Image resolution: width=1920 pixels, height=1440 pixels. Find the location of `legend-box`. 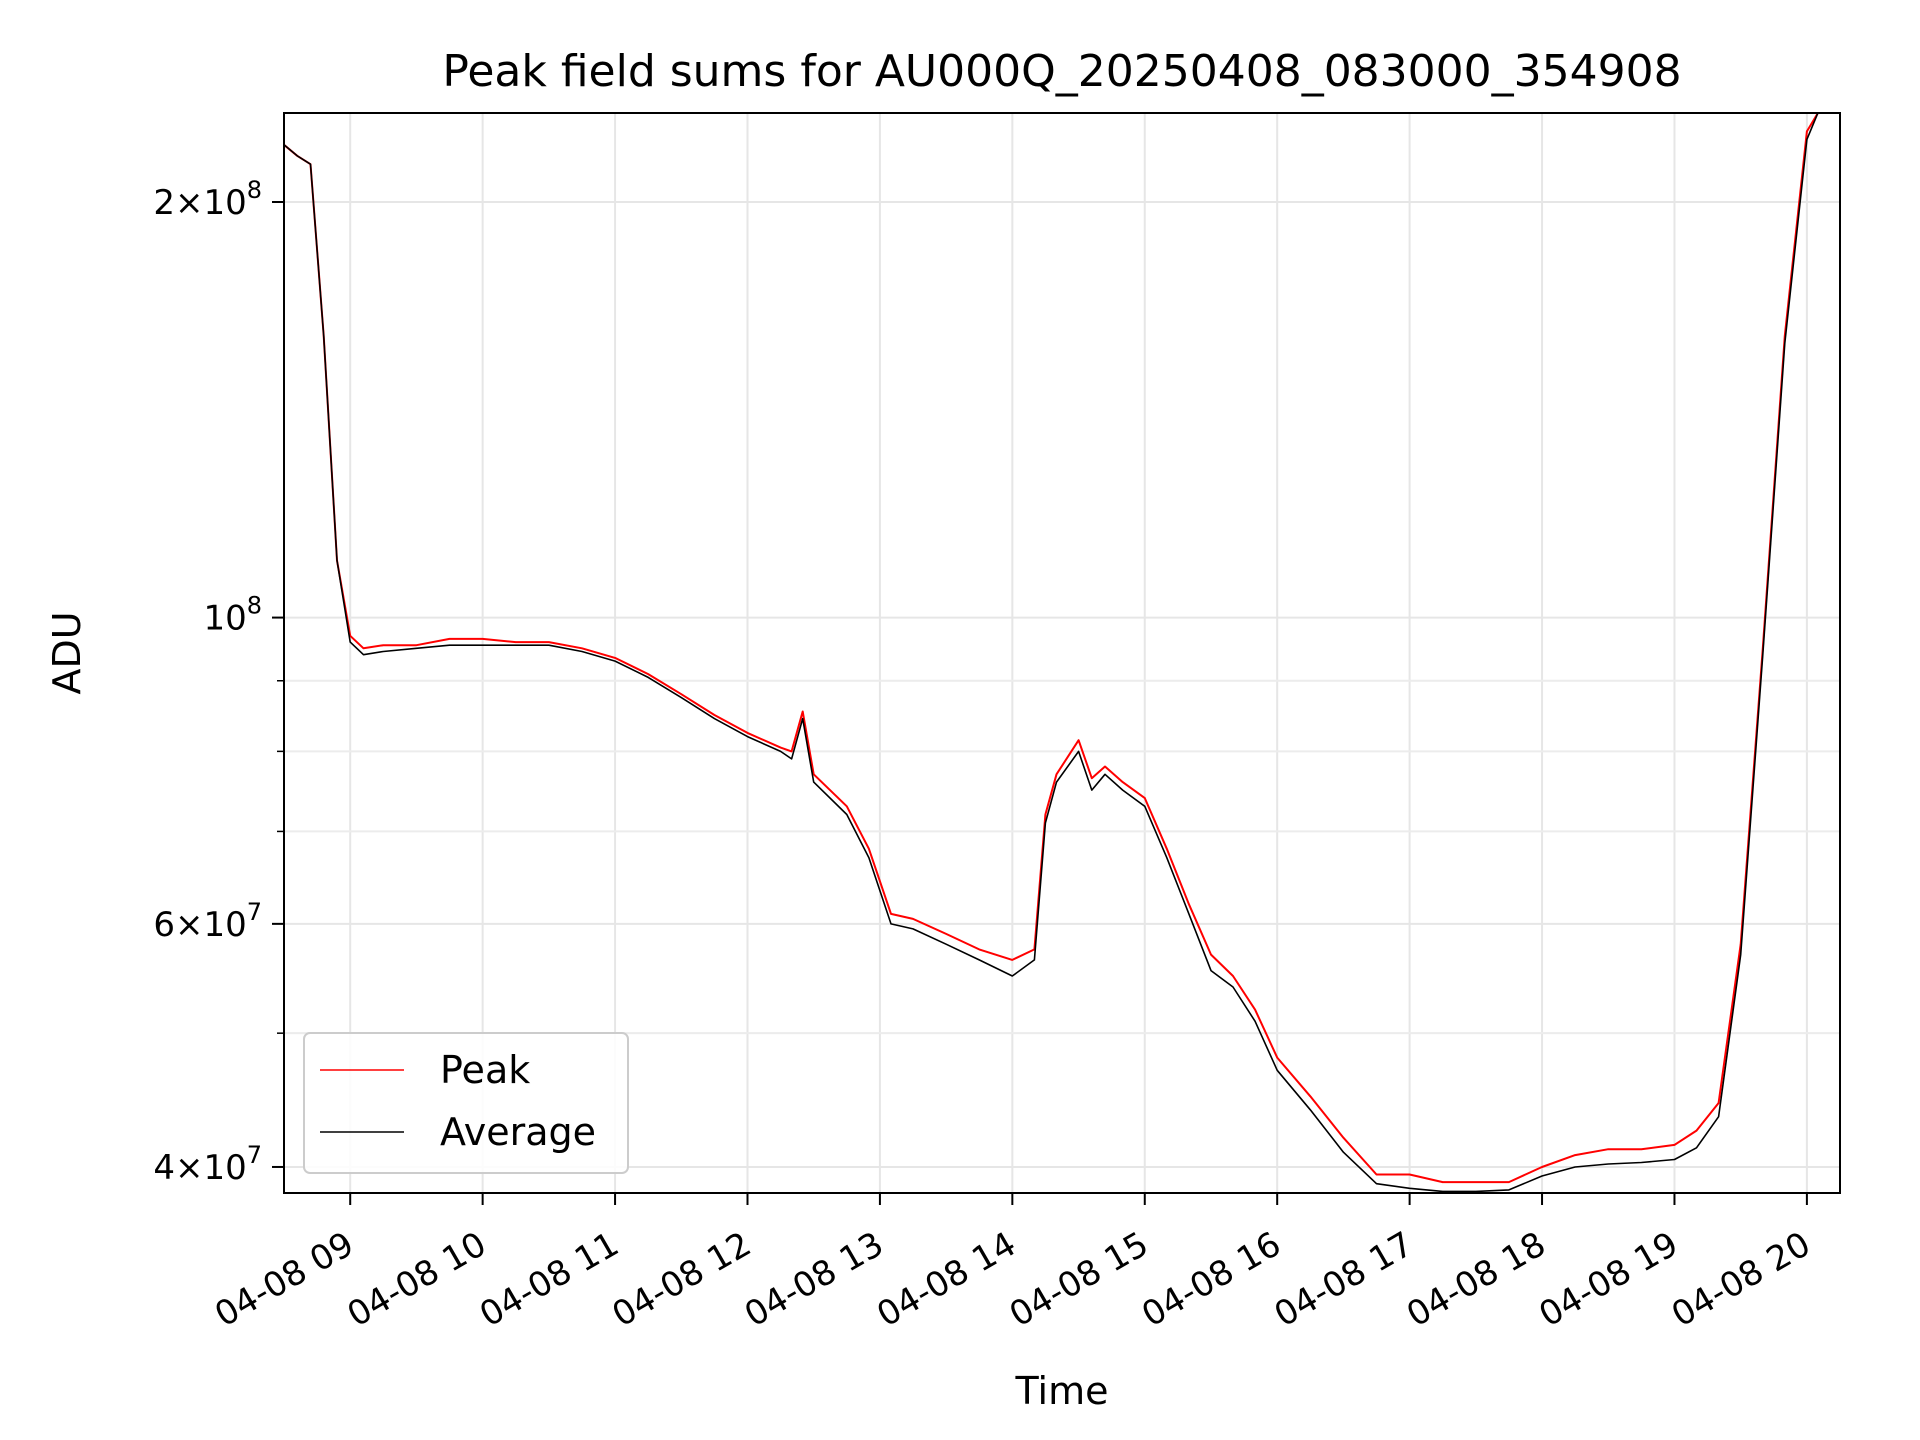

legend-box is located at coordinates (466, 1103).